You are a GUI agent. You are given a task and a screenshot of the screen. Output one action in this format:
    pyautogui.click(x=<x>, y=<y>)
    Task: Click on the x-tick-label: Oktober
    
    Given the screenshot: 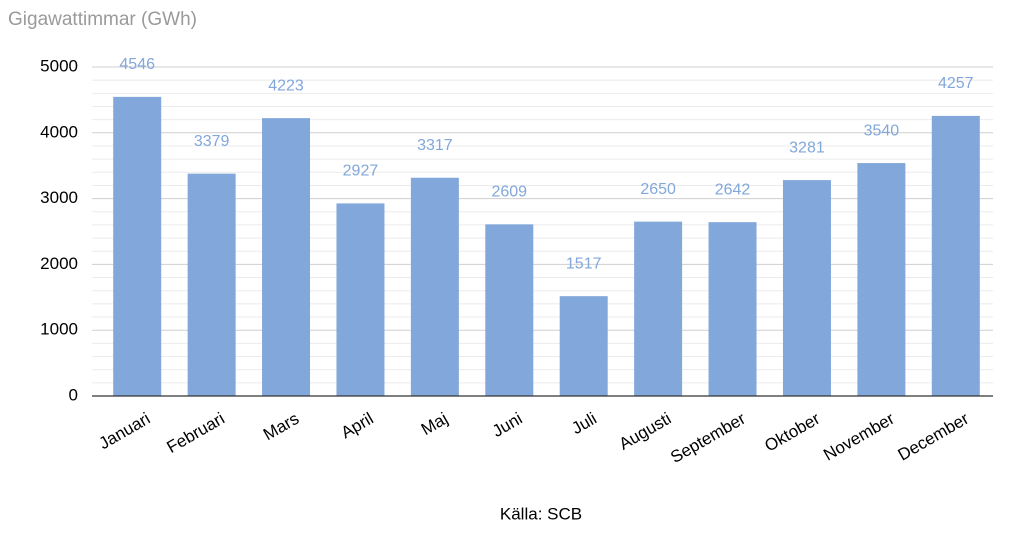 What is the action you would take?
    pyautogui.click(x=792, y=432)
    